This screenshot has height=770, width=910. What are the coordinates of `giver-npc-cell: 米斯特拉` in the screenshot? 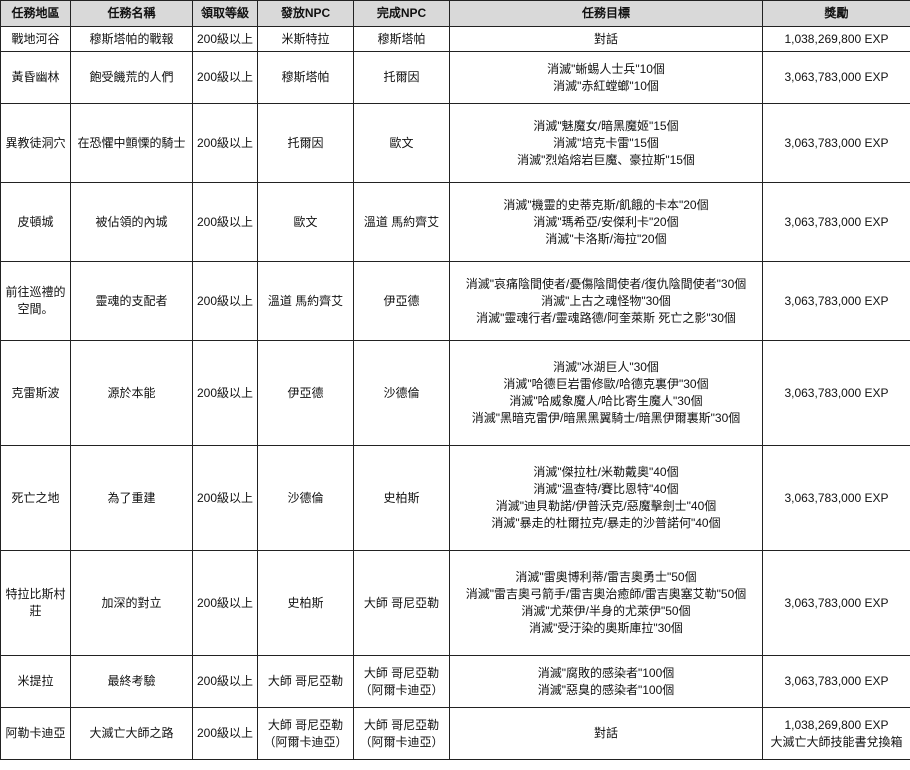 It's located at (305, 39).